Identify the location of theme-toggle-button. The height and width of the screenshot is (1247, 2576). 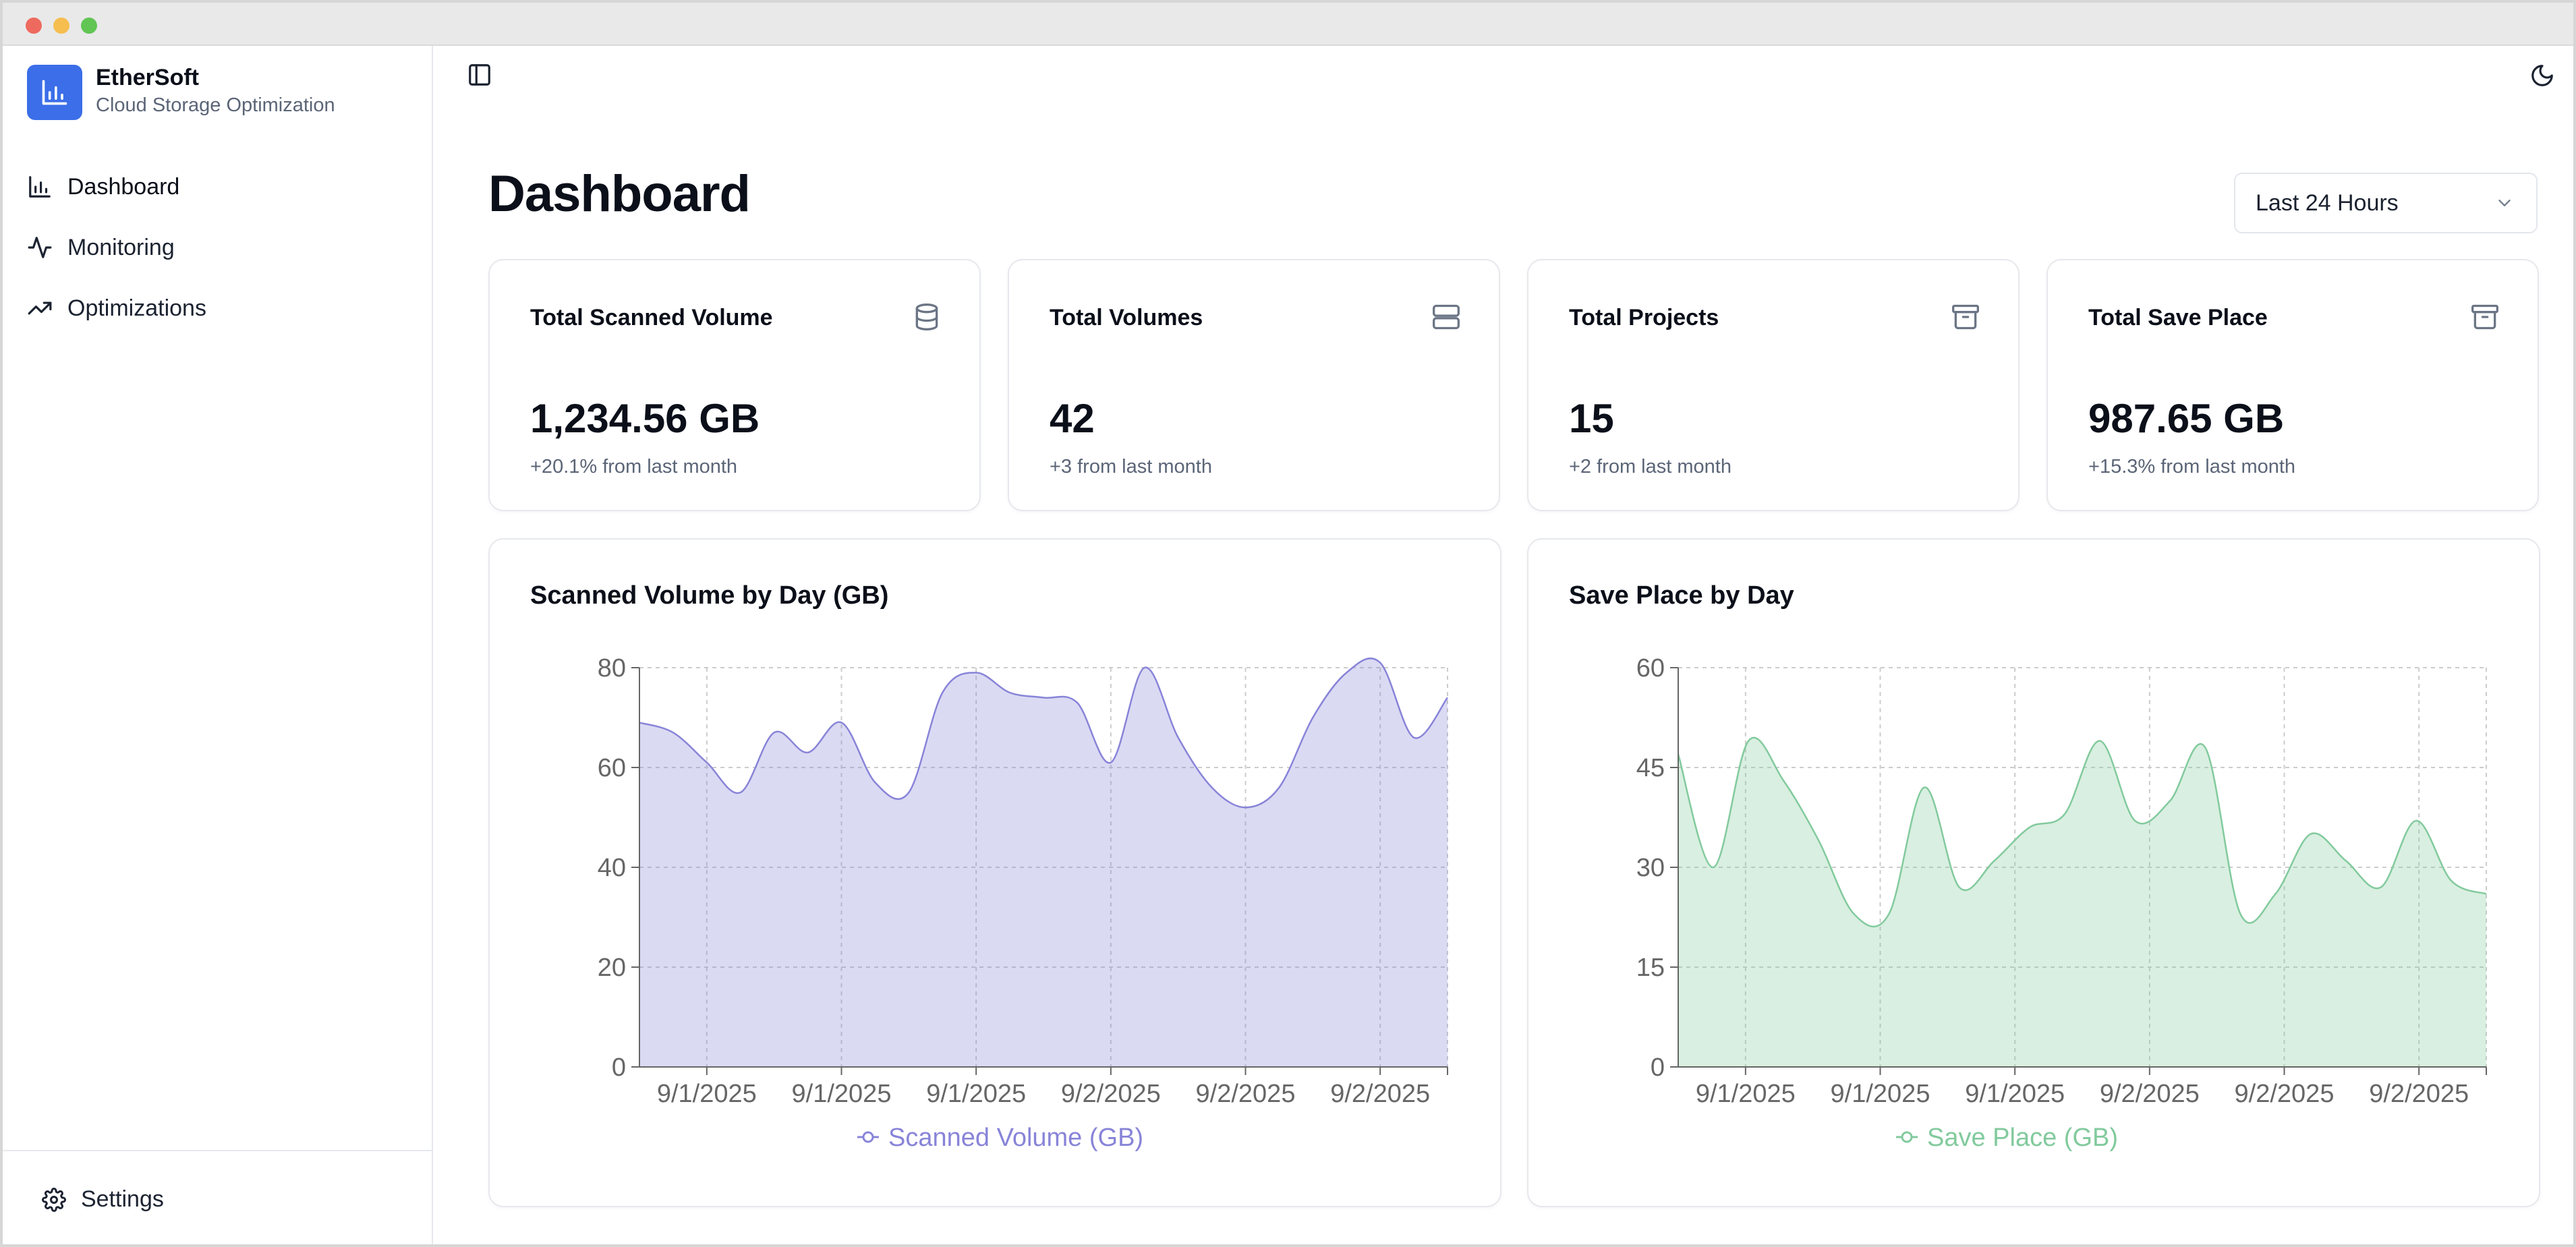
(2542, 75).